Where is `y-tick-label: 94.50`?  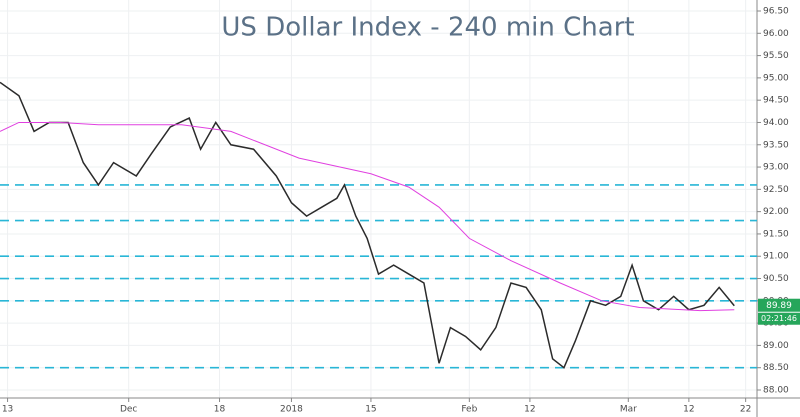 y-tick-label: 94.50 is located at coordinates (776, 101).